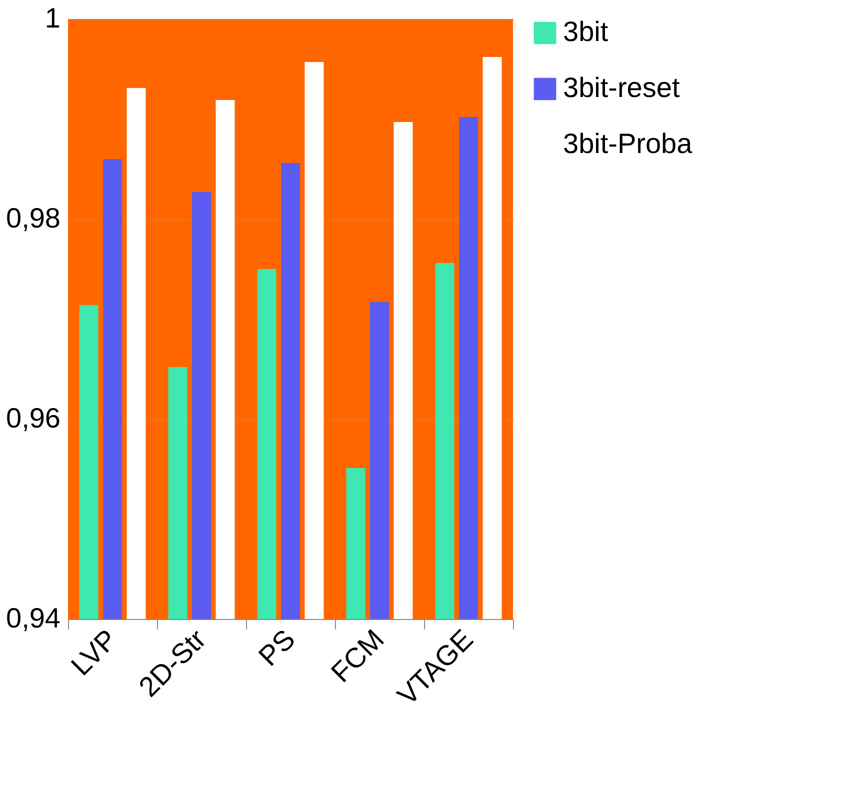  Describe the element at coordinates (33, 418) in the screenshot. I see `y-tick-label: 0,96` at that location.